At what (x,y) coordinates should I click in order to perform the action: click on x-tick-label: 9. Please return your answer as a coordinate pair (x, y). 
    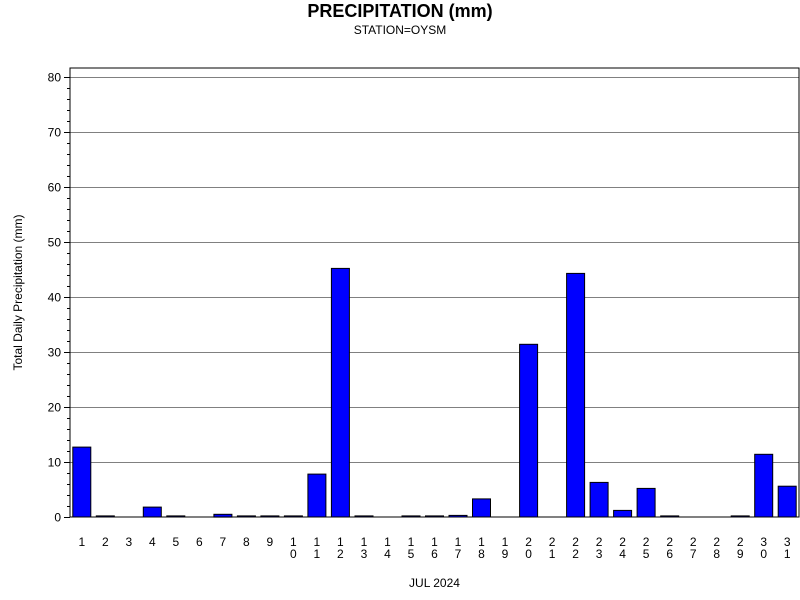
    Looking at the image, I should click on (270, 542).